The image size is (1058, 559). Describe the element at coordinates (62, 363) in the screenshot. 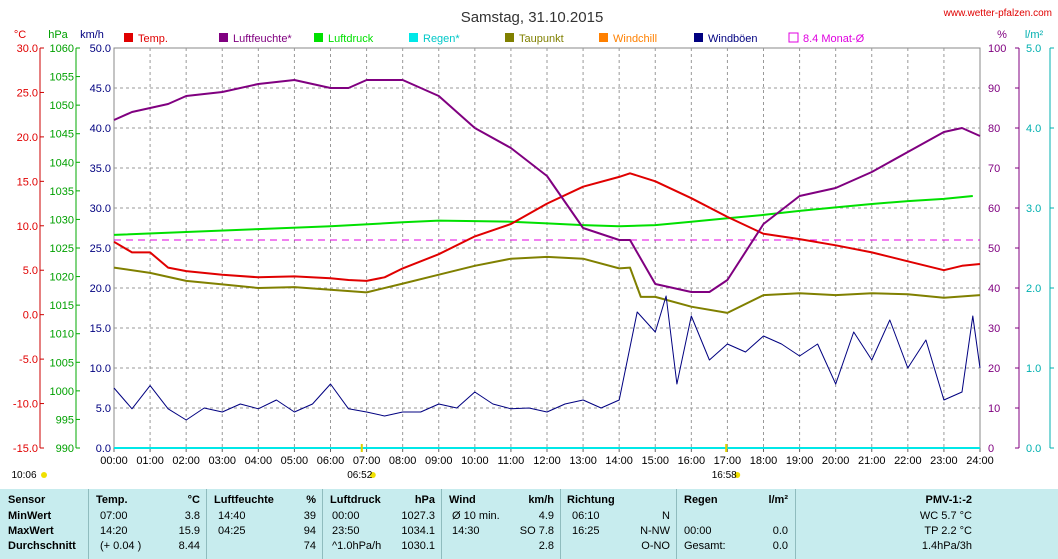

I see `pressure-tick-label: 1005` at that location.